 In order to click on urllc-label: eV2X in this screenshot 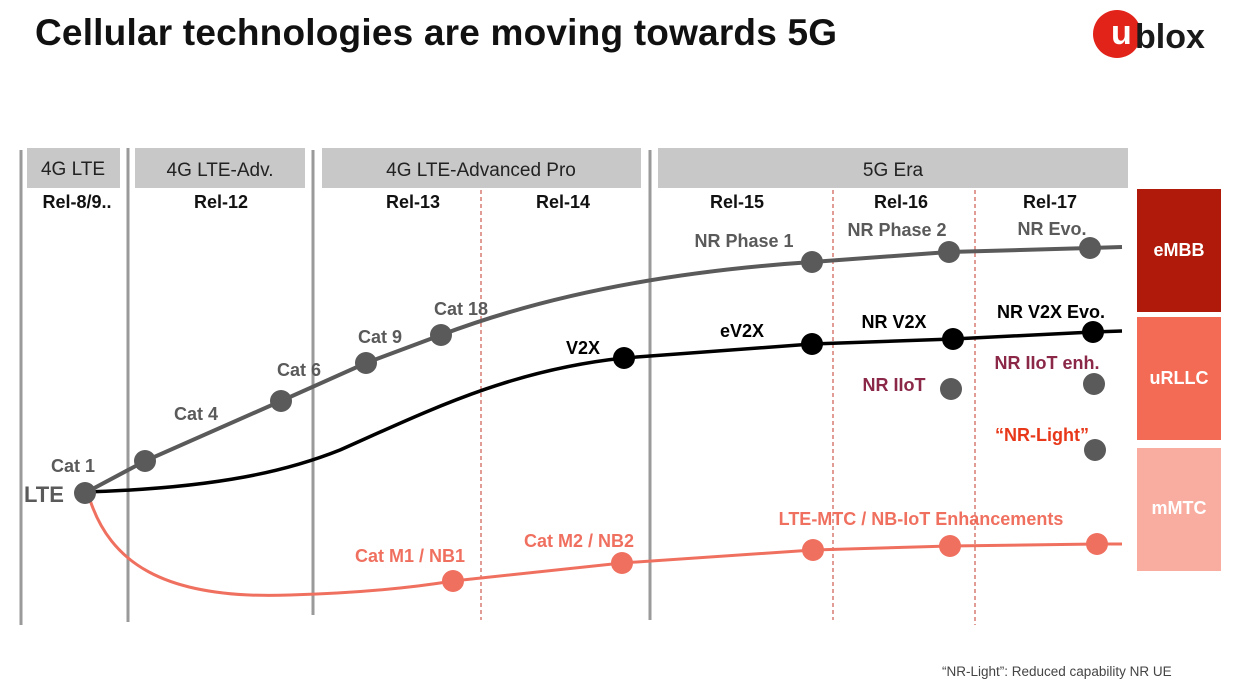, I will do `click(742, 331)`.